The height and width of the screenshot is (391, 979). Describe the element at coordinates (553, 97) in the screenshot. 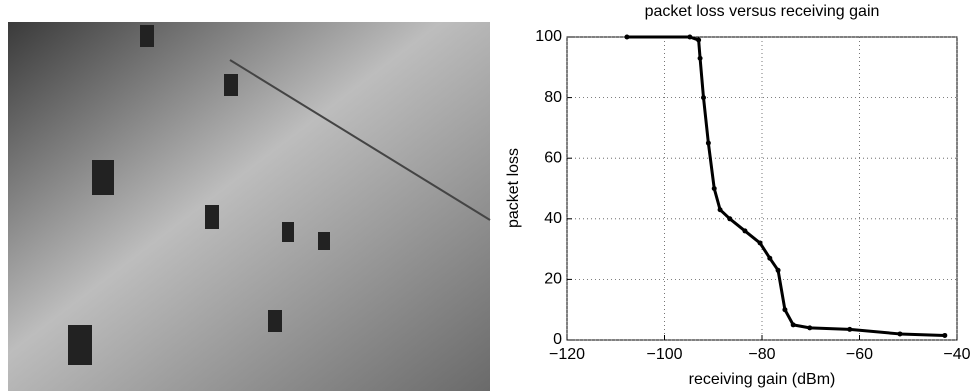

I see `y-tick-label: 80` at that location.